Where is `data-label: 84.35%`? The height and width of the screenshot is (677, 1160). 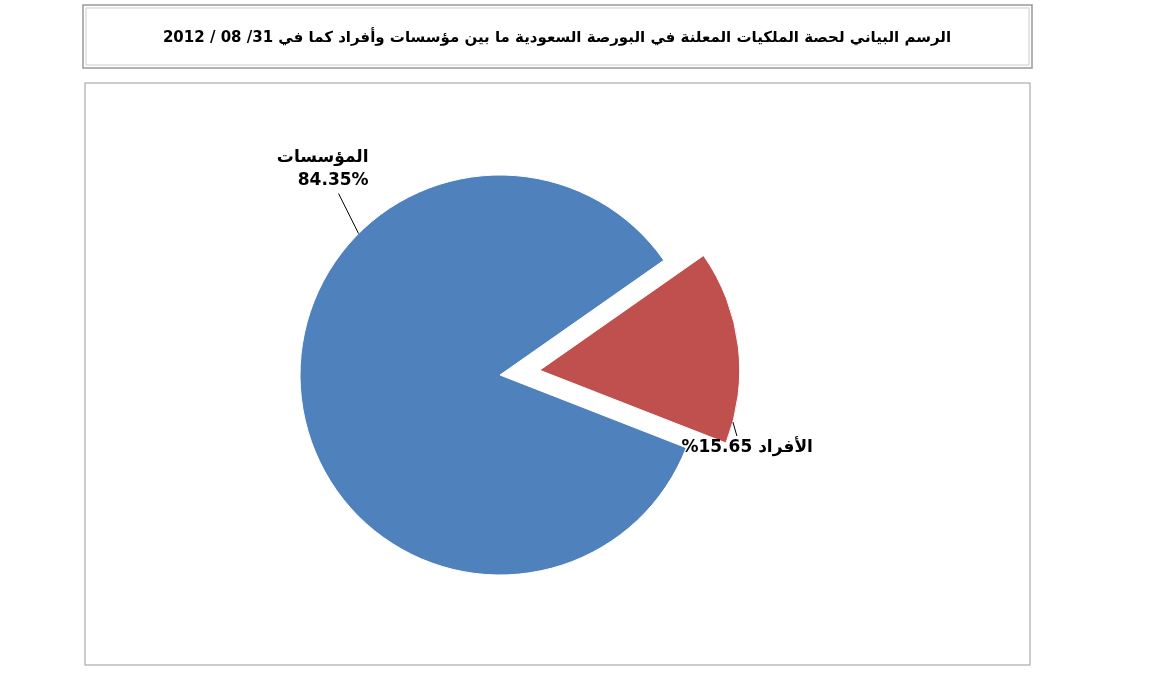 data-label: 84.35% is located at coordinates (333, 178).